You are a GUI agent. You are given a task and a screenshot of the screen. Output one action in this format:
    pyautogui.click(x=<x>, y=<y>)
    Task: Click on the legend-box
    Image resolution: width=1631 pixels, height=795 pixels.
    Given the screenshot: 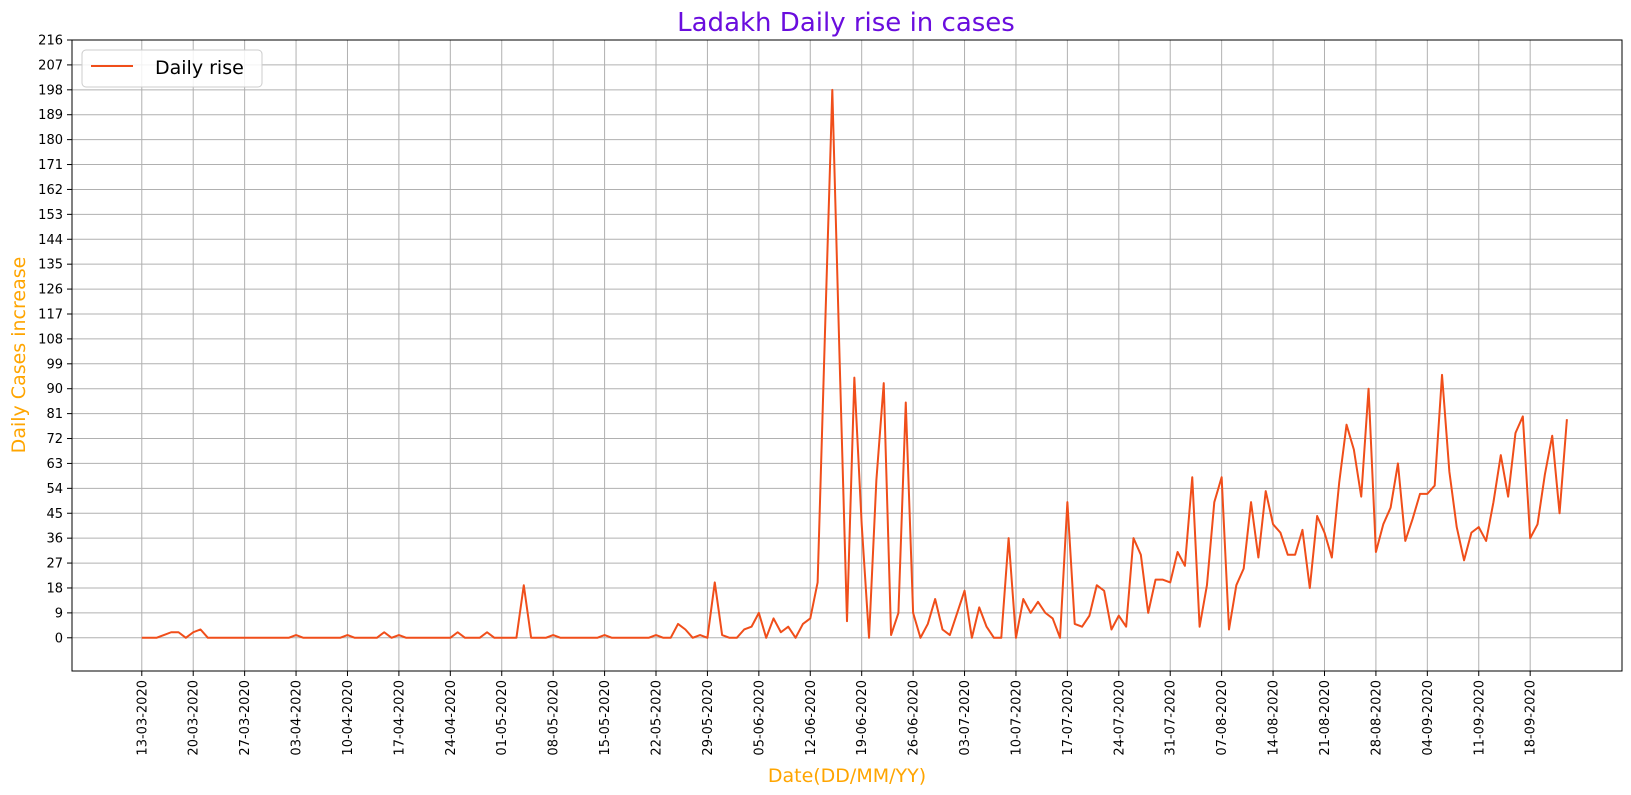 What is the action you would take?
    pyautogui.click(x=172, y=68)
    